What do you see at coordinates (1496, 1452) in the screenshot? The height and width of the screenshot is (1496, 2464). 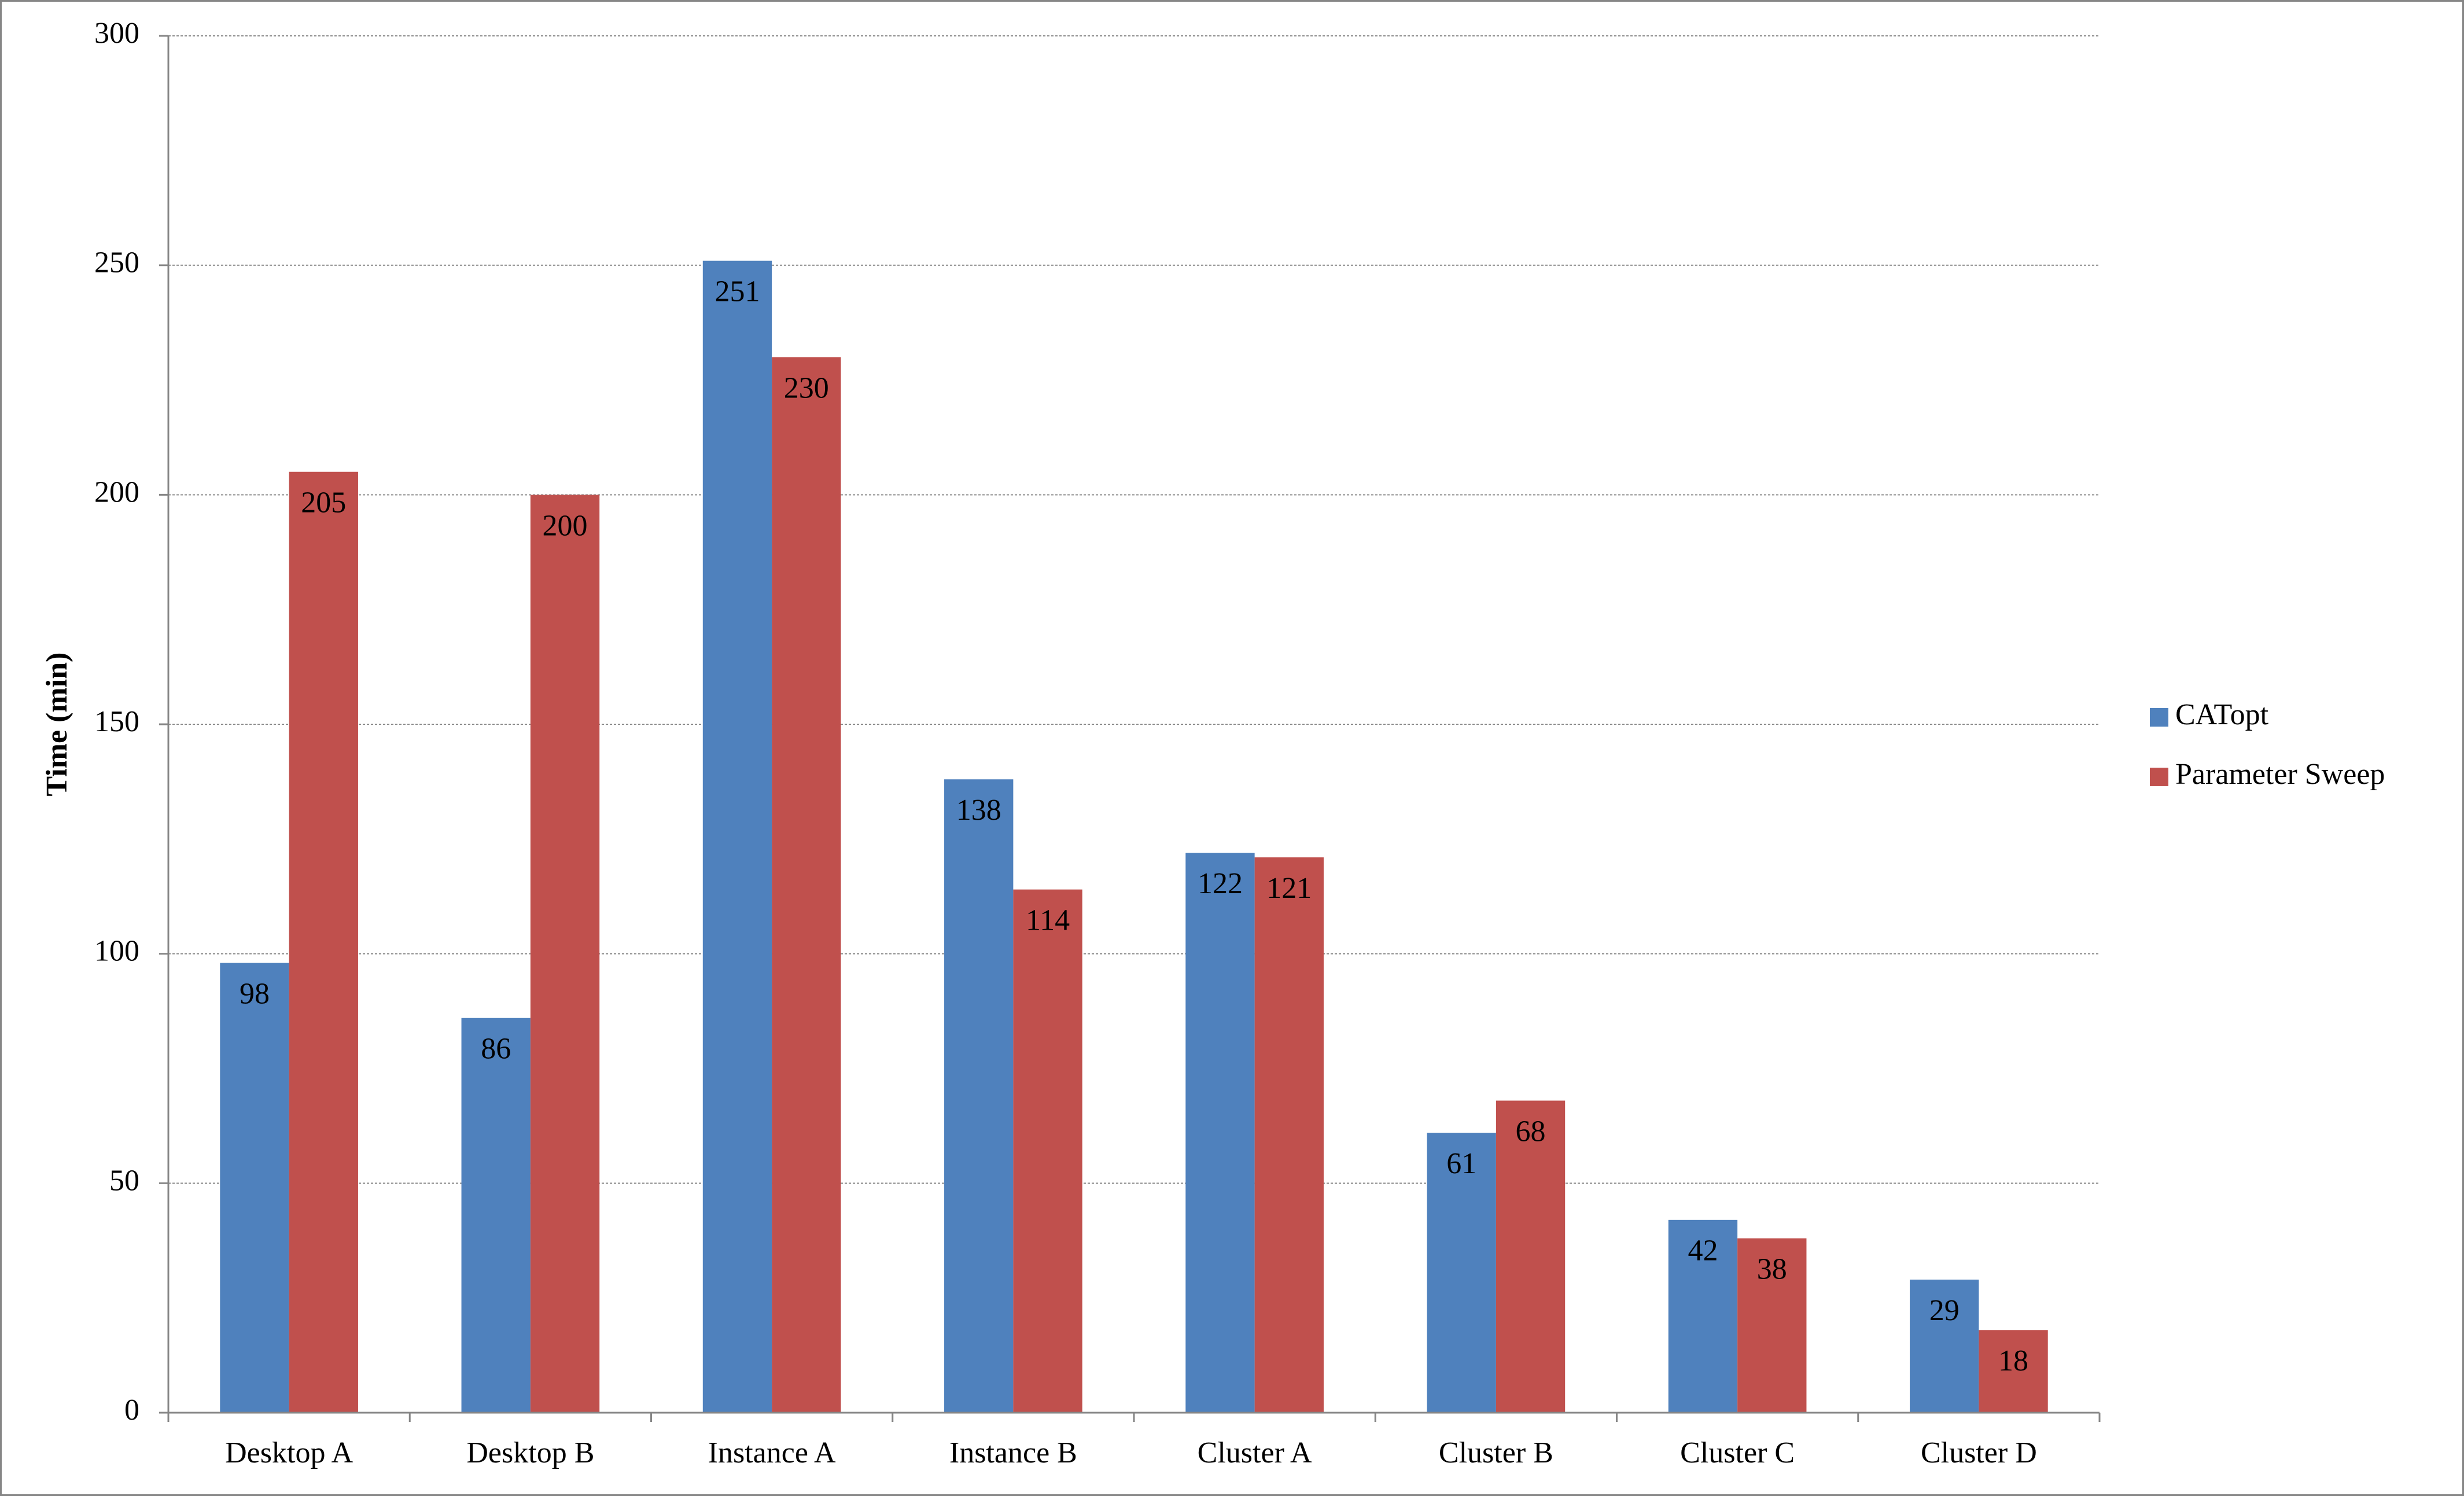 I see `x-tick-label: Cluster B` at bounding box center [1496, 1452].